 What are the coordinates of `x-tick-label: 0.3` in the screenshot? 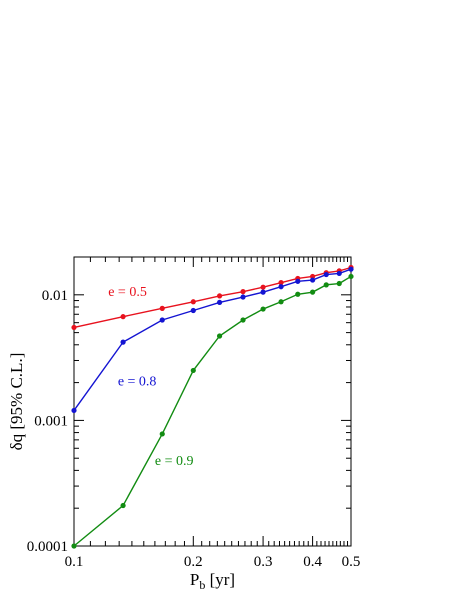 It's located at (263, 562).